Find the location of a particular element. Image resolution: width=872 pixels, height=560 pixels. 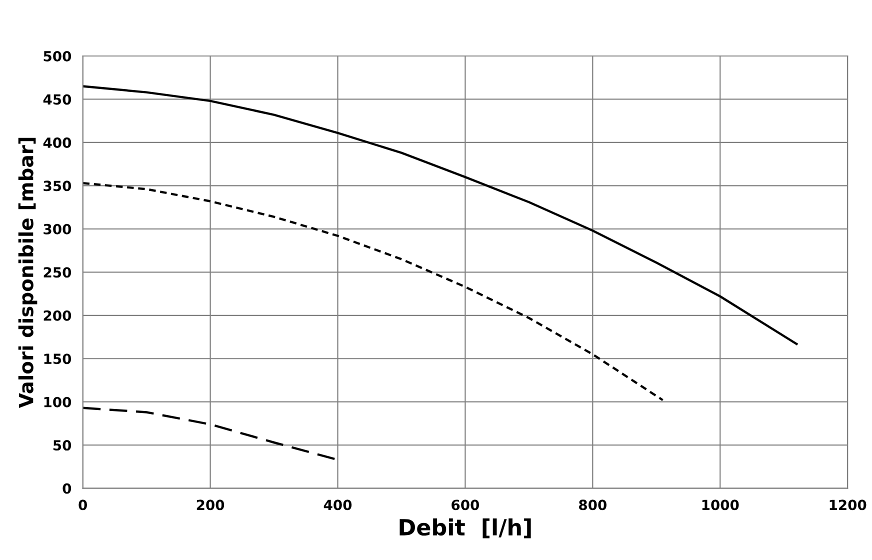

y-tick-label: 400 is located at coordinates (57, 142).